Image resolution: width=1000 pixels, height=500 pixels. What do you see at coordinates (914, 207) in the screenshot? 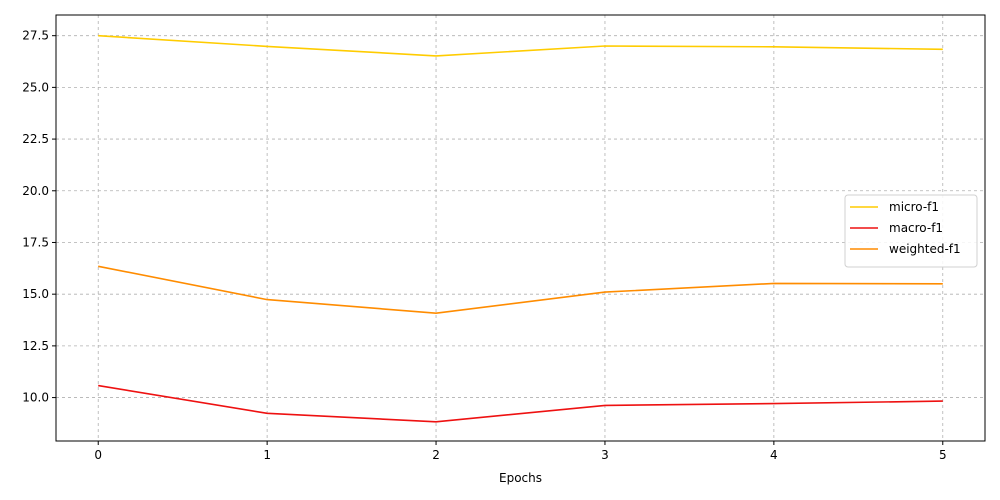
I see `legend-label: micro-f1` at bounding box center [914, 207].